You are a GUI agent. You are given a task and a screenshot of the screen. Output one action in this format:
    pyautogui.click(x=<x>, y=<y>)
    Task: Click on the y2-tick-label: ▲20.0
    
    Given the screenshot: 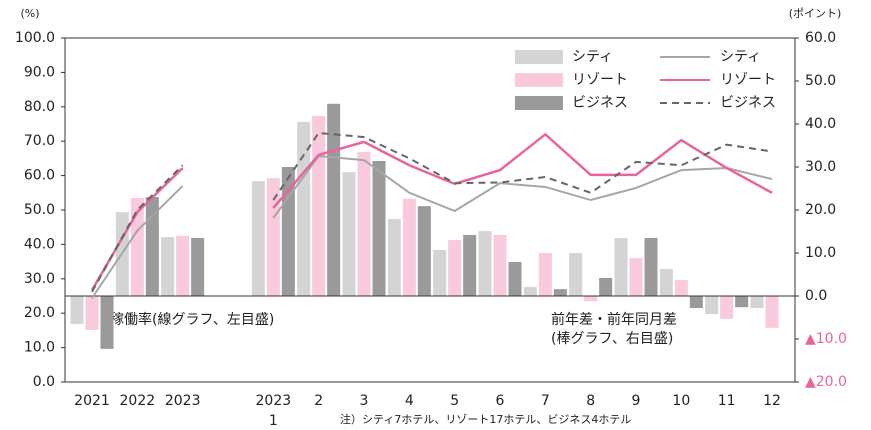 What is the action you would take?
    pyautogui.click(x=826, y=382)
    